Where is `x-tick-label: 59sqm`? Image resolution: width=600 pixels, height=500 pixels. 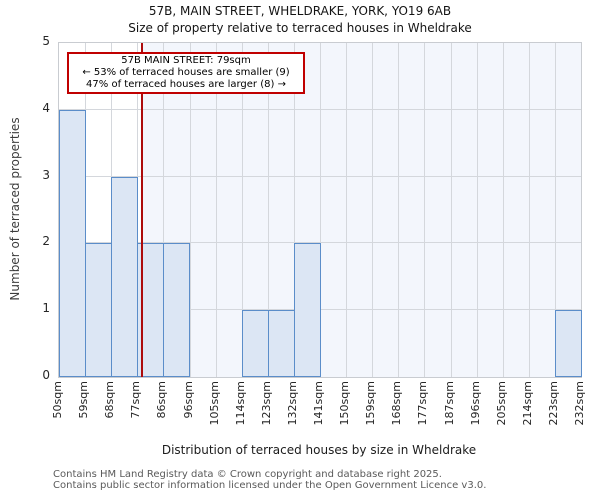
x-tick-label: 59sqm is located at coordinates (84, 400).